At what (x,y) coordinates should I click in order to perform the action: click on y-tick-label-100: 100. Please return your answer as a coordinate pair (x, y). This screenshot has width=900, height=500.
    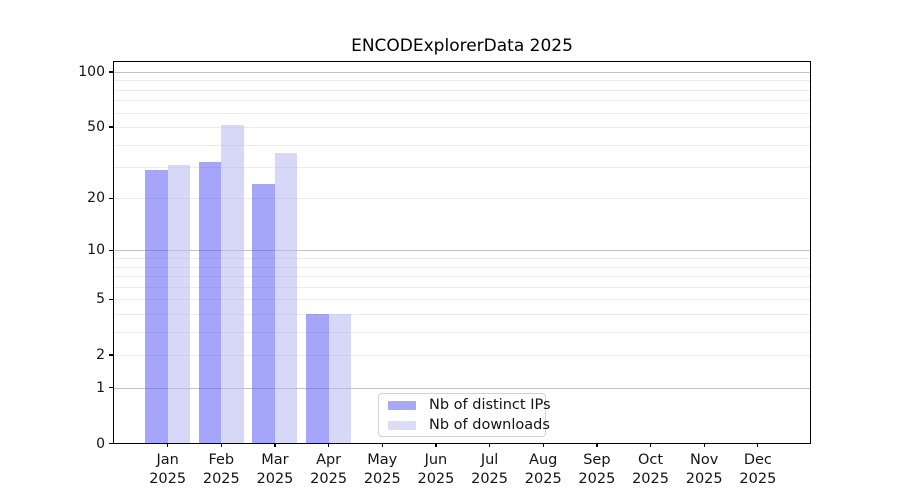
    Looking at the image, I should click on (91, 72).